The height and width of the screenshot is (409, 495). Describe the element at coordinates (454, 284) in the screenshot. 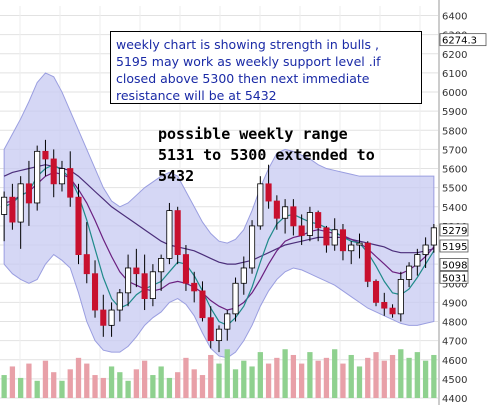

I see `y-tick-label: 5000` at that location.